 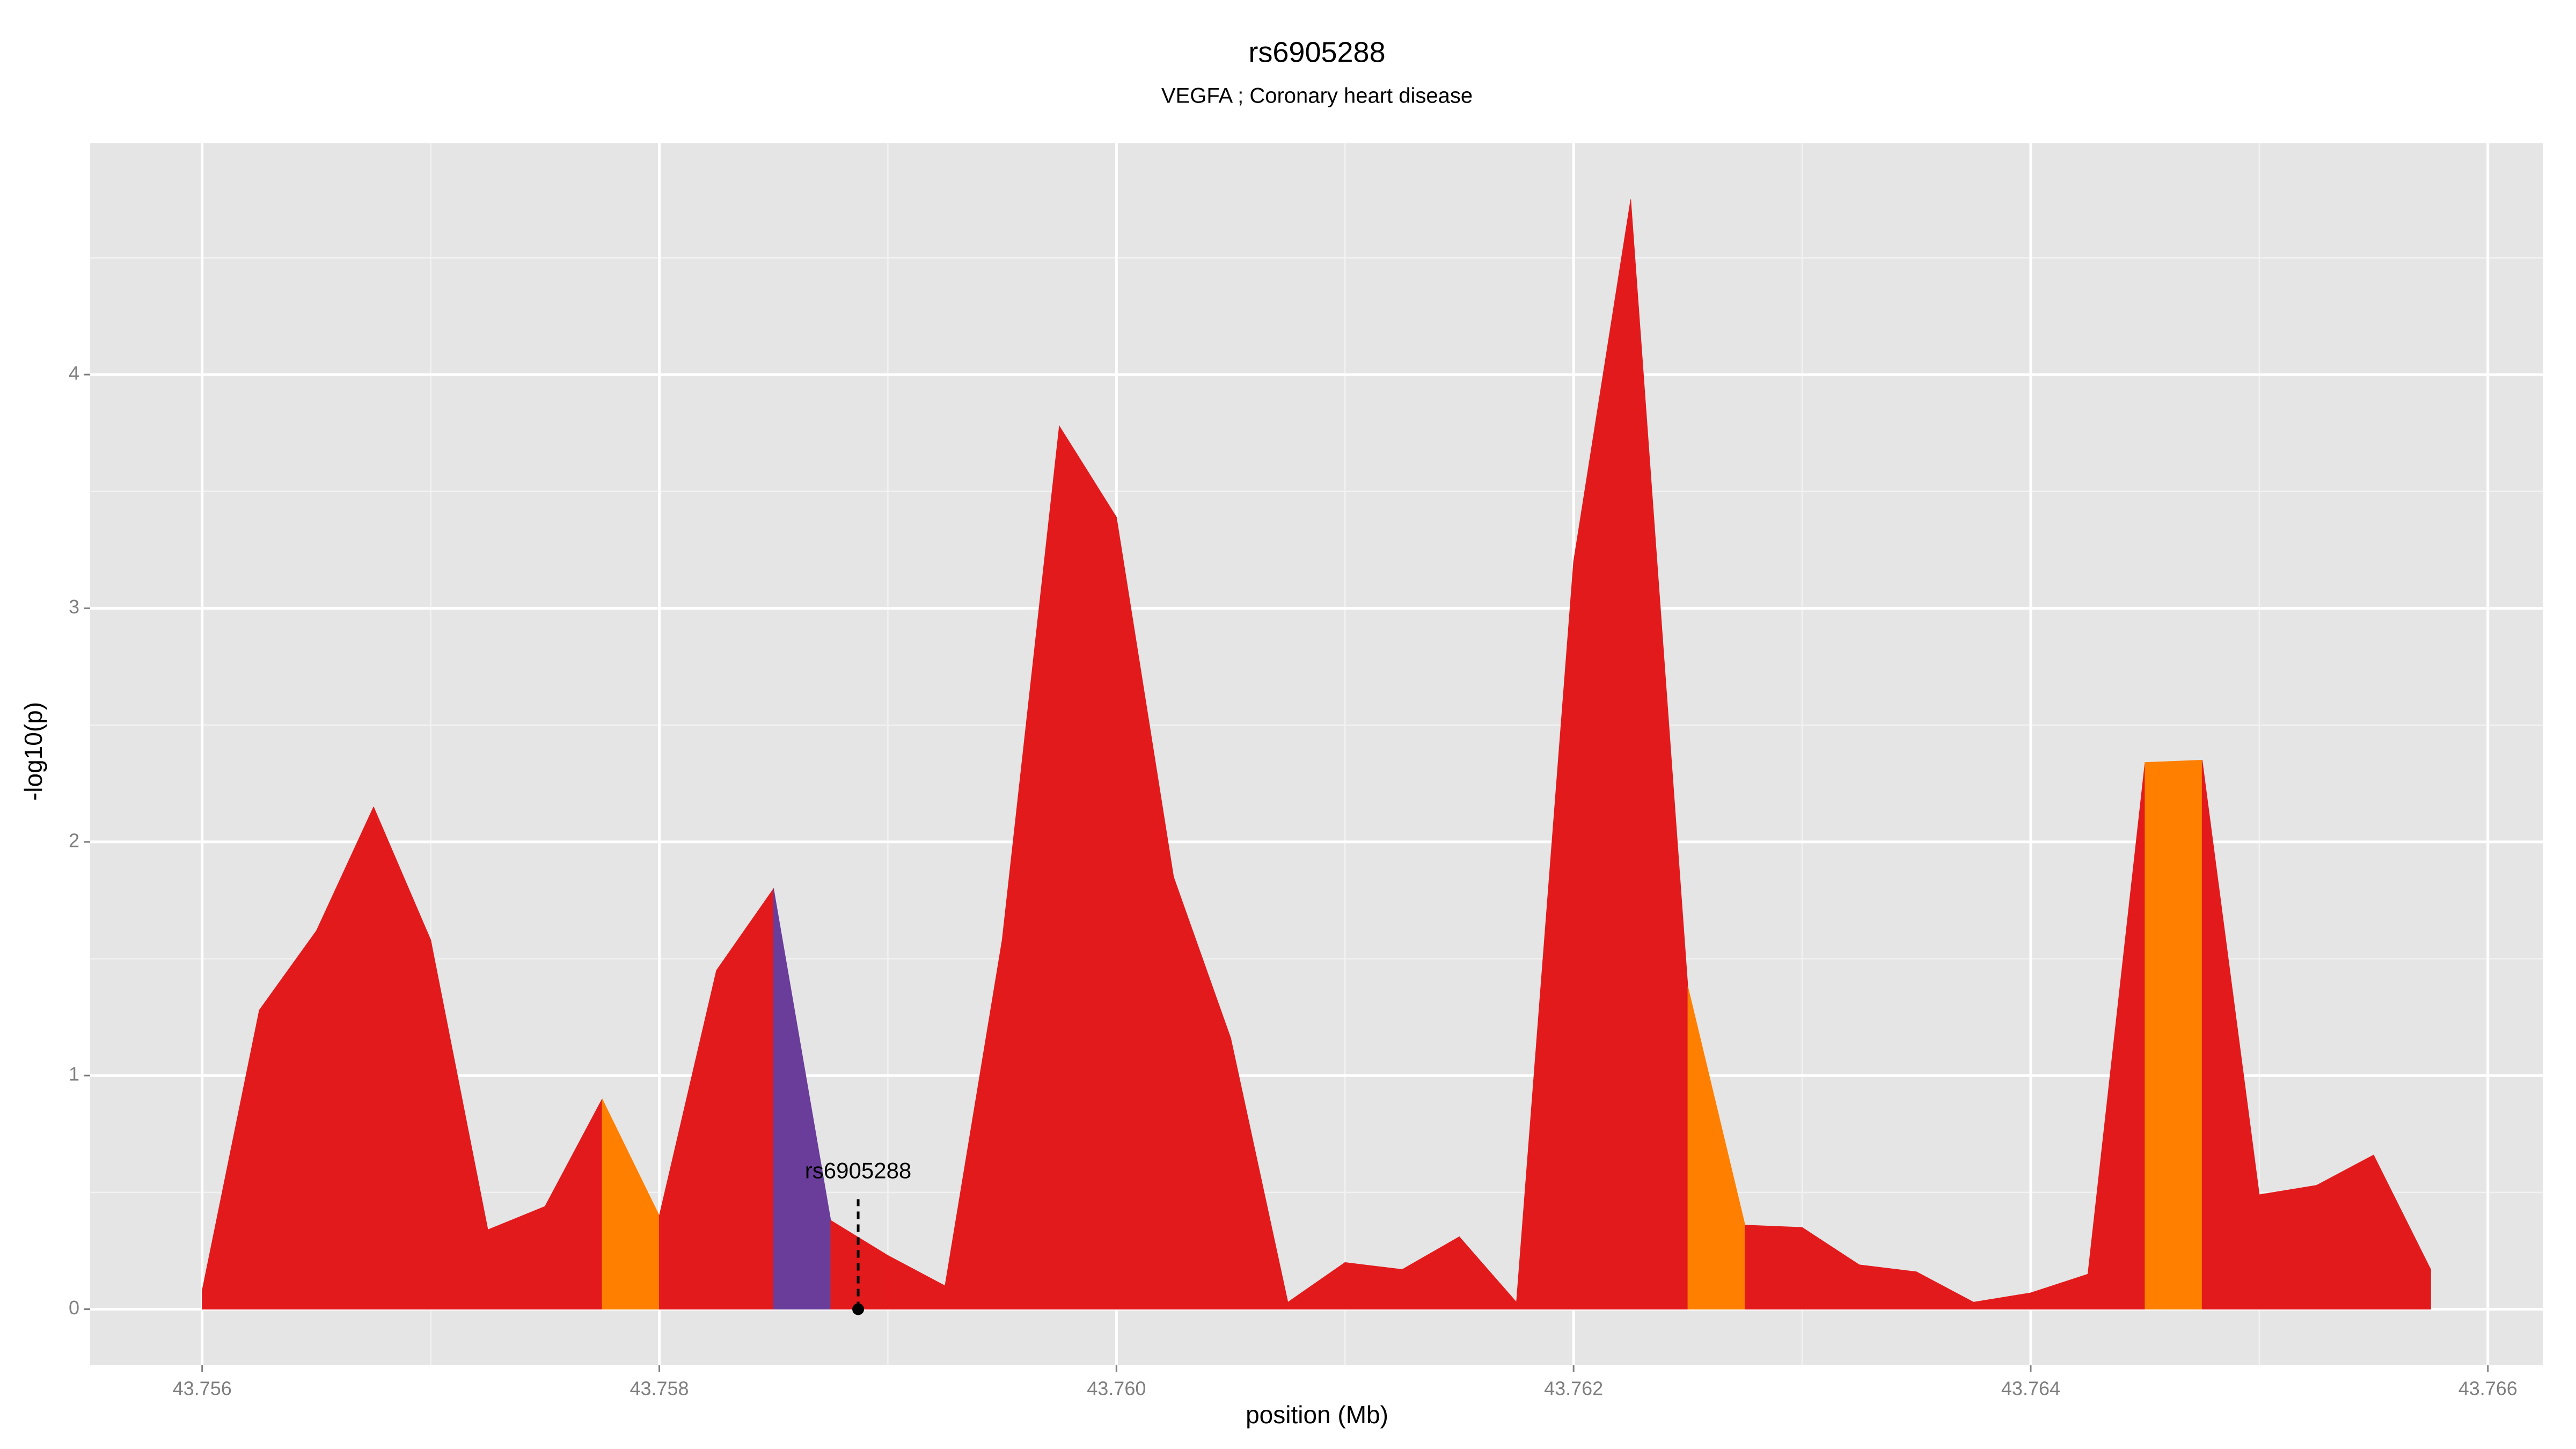 What do you see at coordinates (74, 1308) in the screenshot?
I see `y-tick-label: 0` at bounding box center [74, 1308].